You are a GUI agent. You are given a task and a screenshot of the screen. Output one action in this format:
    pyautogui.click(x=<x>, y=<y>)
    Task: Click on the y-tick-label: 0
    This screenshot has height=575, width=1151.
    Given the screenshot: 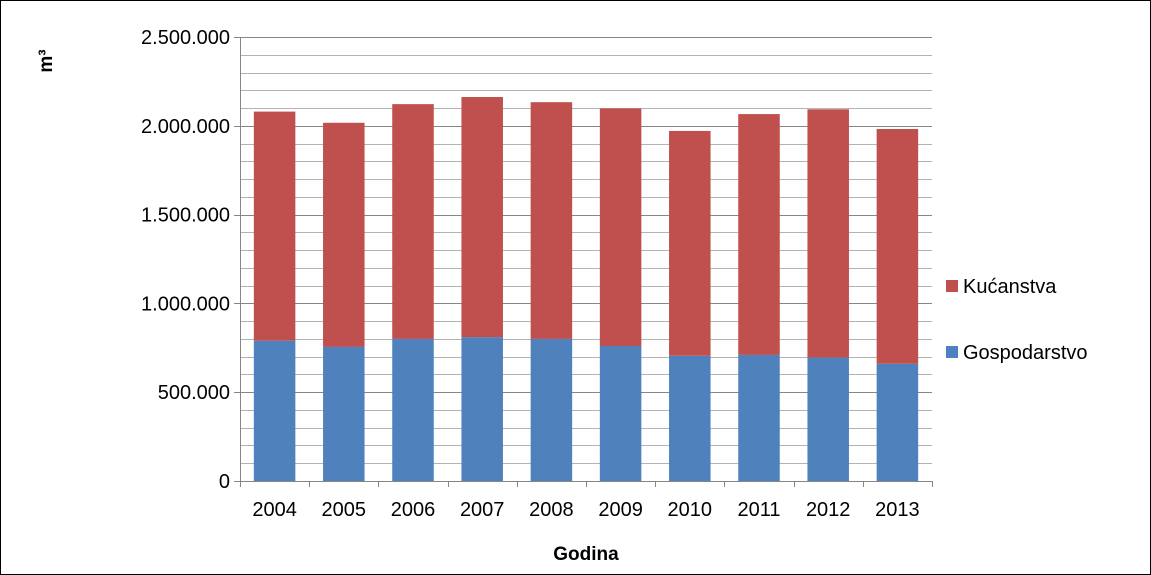 What is the action you would take?
    pyautogui.click(x=224, y=482)
    